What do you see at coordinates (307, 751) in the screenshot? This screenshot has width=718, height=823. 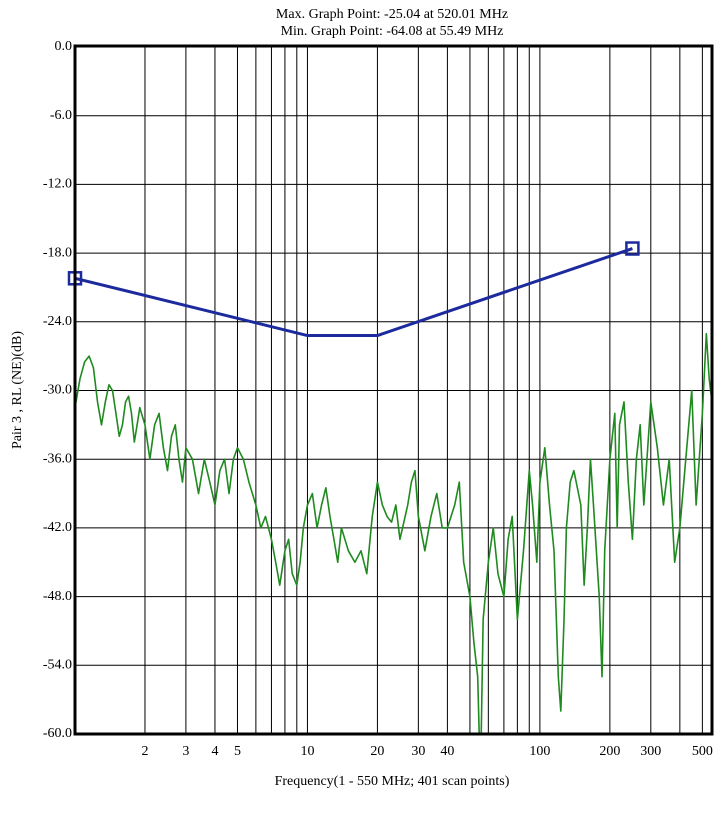 I see `x-tick-label: 10` at bounding box center [307, 751].